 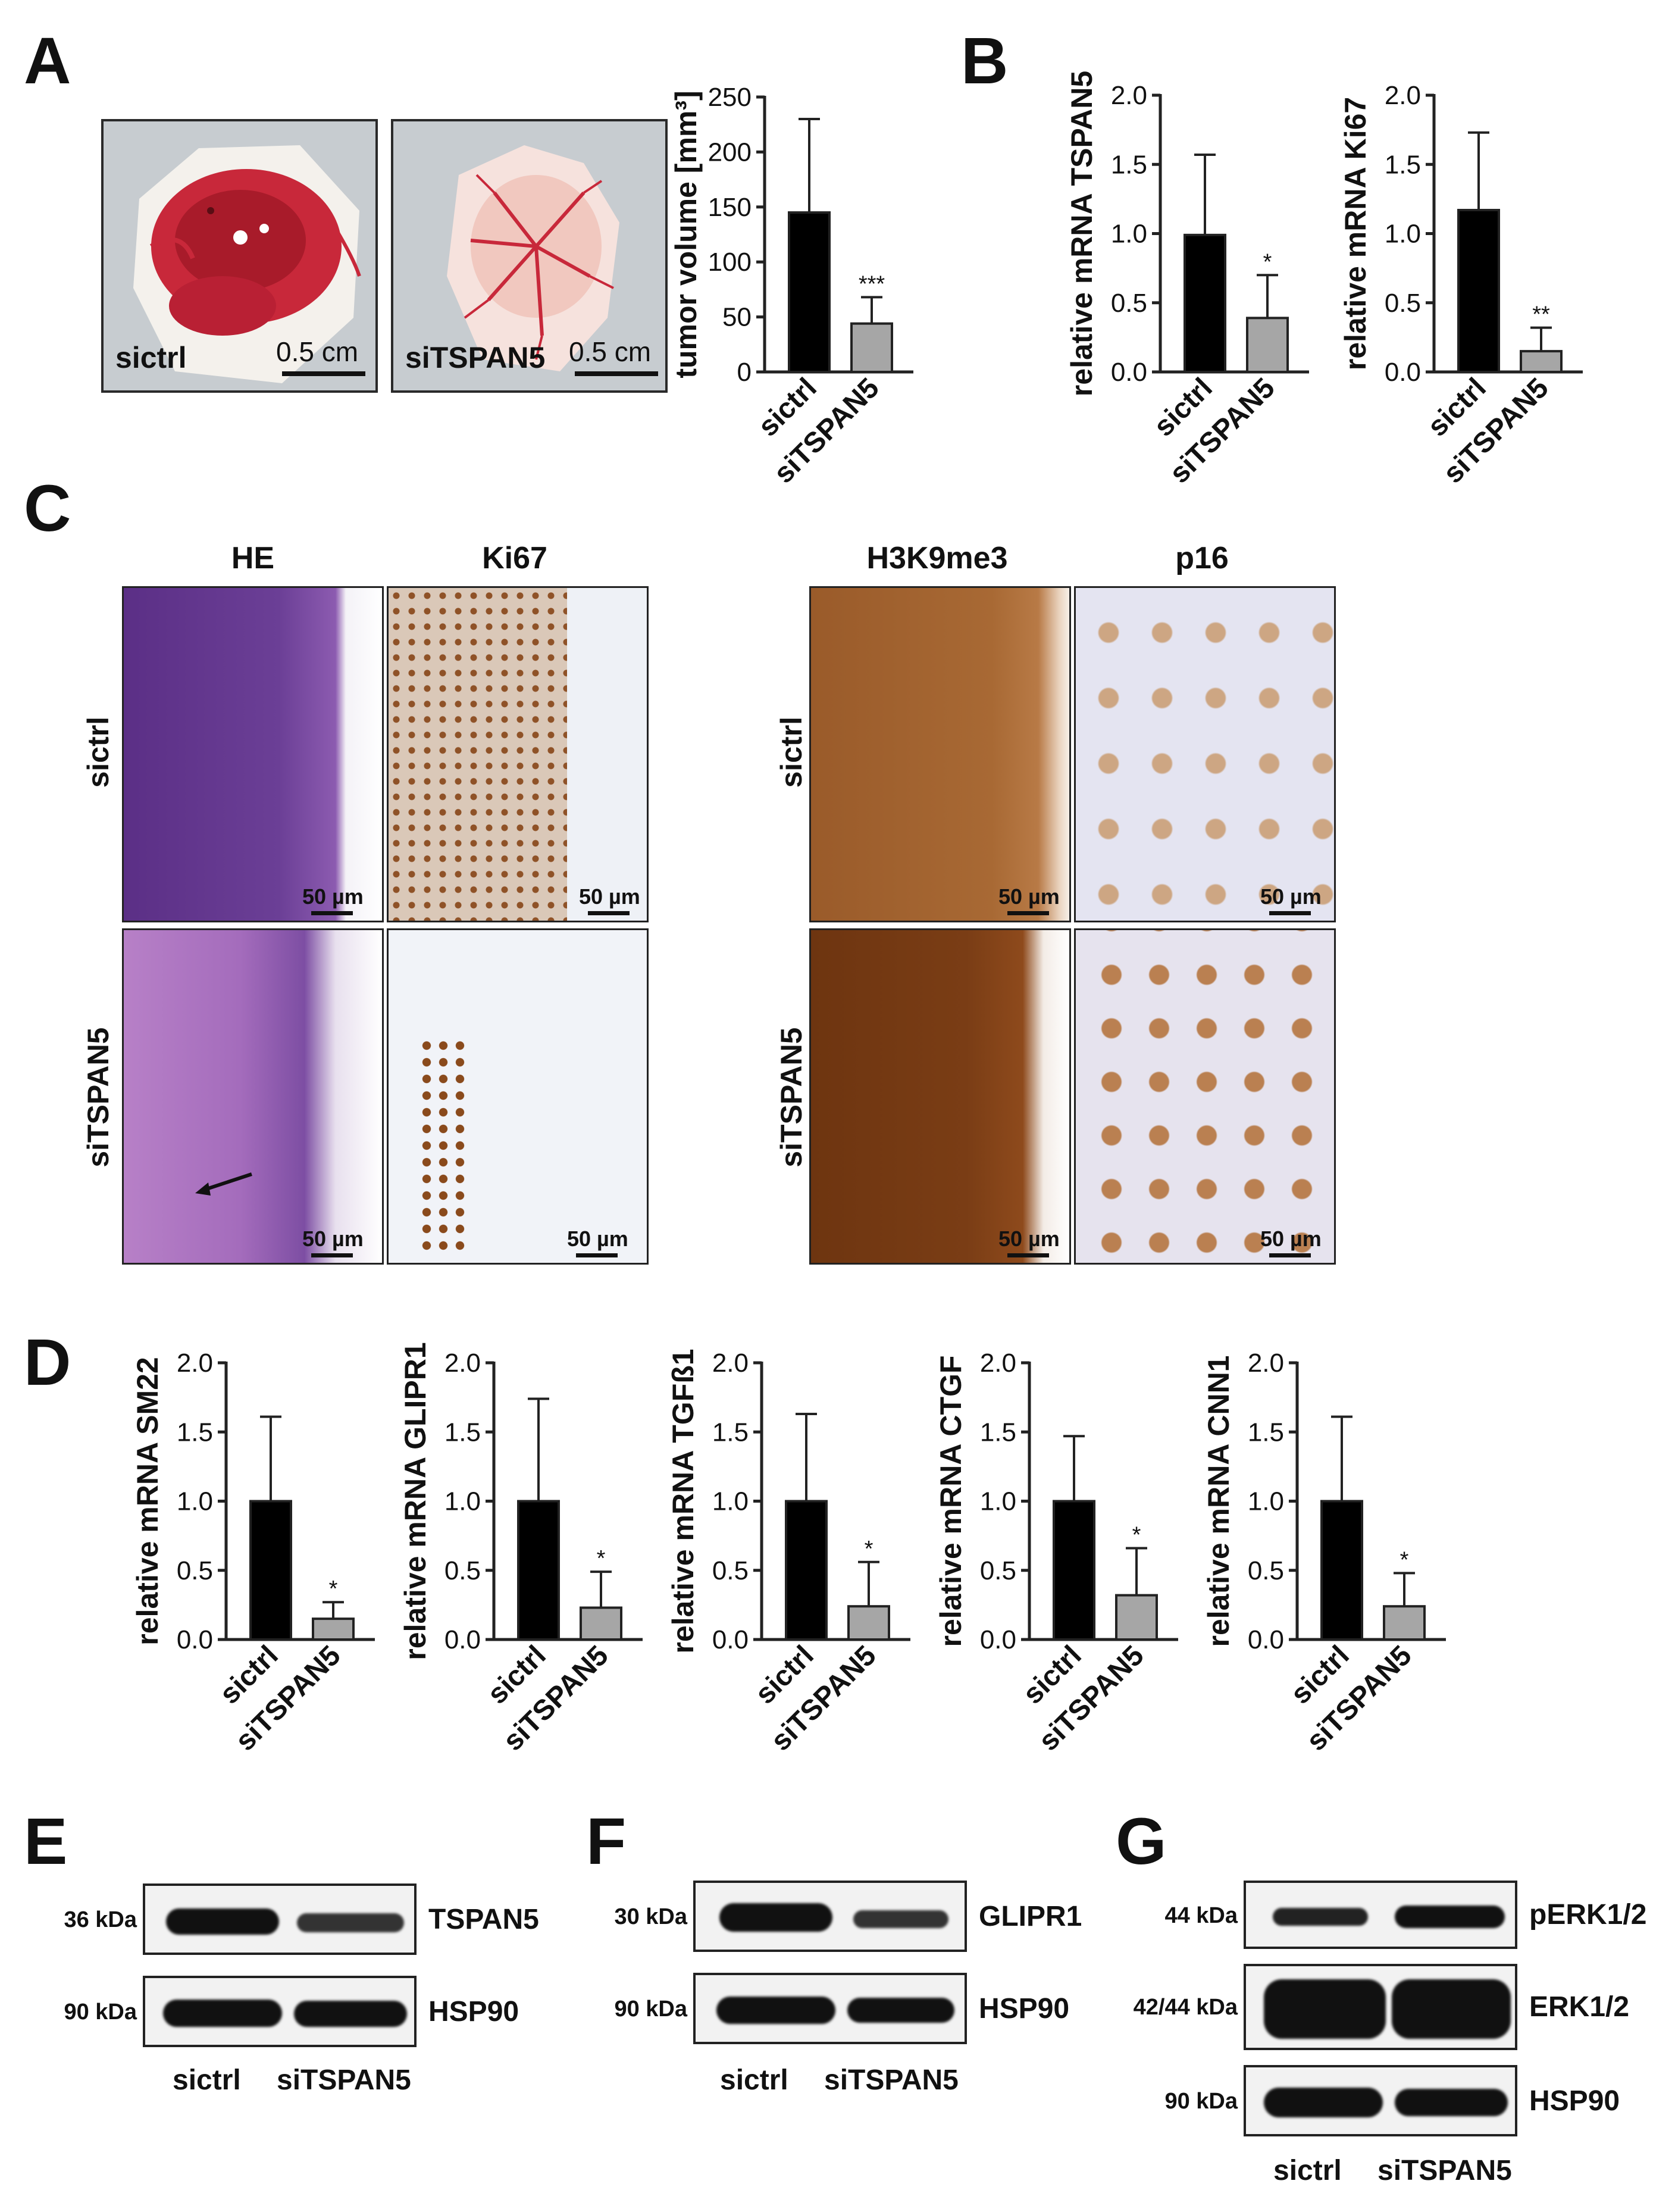 I want to click on photo-scale-text: 0.5 cm, so click(x=610, y=352).